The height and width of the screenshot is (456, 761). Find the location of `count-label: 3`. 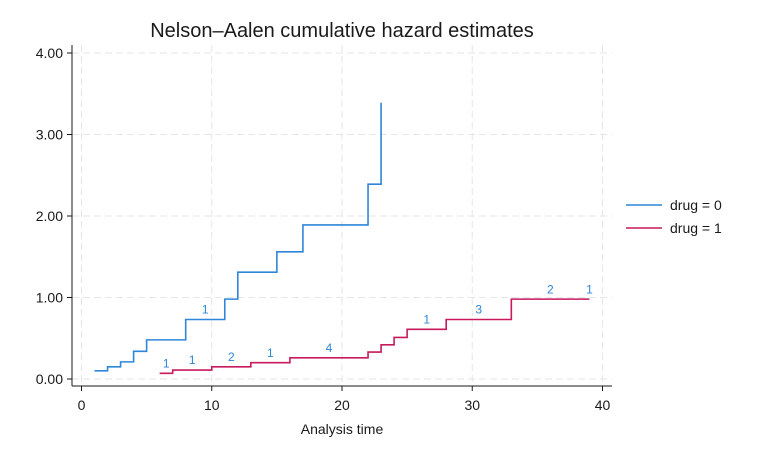

count-label: 3 is located at coordinates (478, 310).